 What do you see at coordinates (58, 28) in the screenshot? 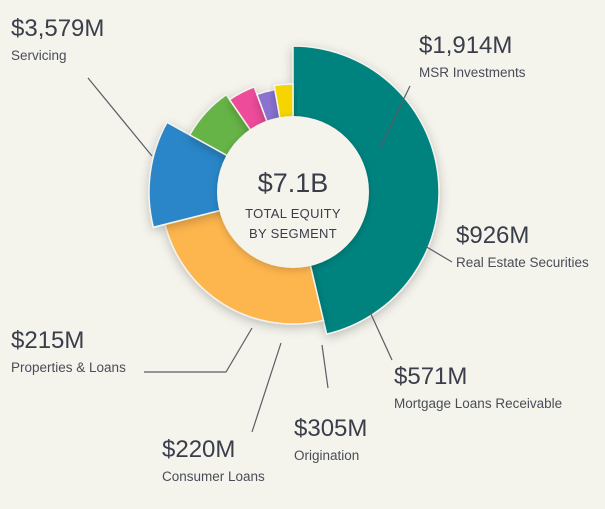
I see `servicing-value: $3,579M` at bounding box center [58, 28].